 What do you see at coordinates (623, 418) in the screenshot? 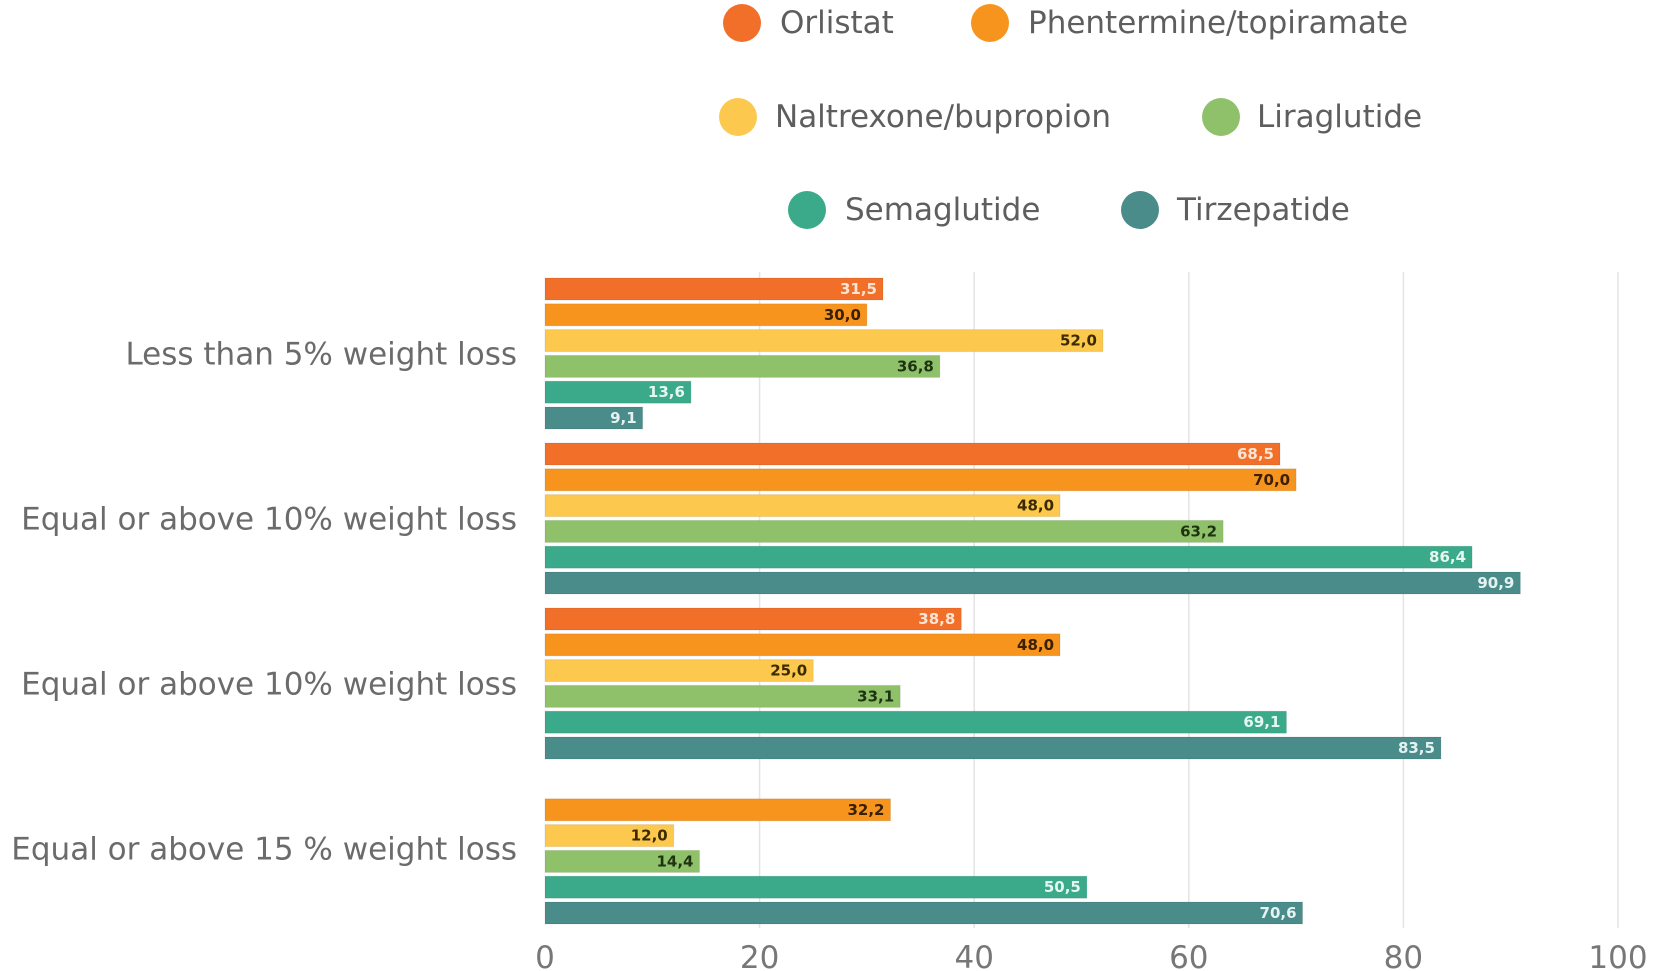
I see `data-label: 9,1` at bounding box center [623, 418].